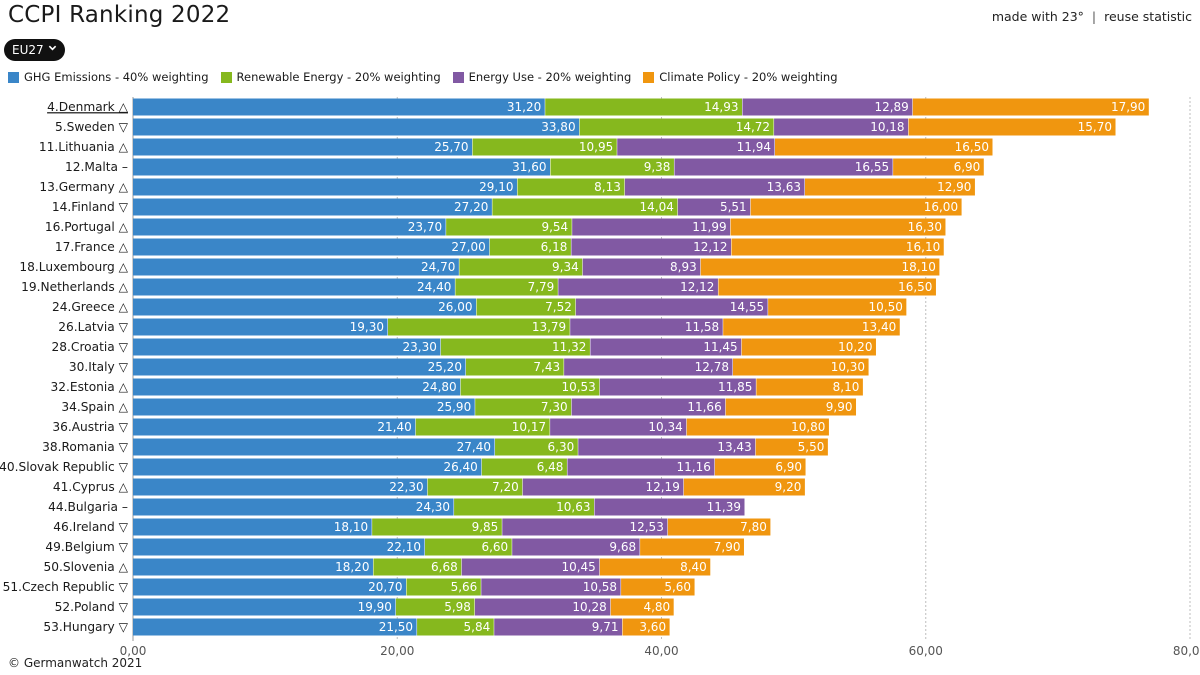 The width and height of the screenshot is (1200, 675). I want to click on bar-value-label: 13,79, so click(549, 327).